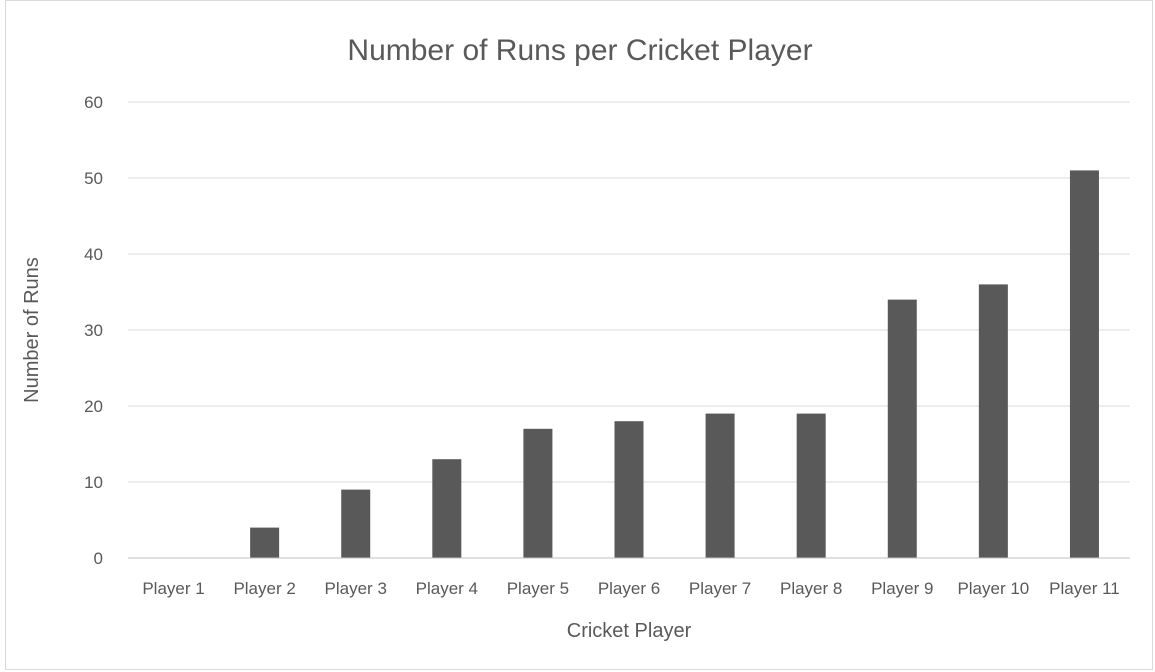  What do you see at coordinates (356, 588) in the screenshot?
I see `x-tick-label: Player 3` at bounding box center [356, 588].